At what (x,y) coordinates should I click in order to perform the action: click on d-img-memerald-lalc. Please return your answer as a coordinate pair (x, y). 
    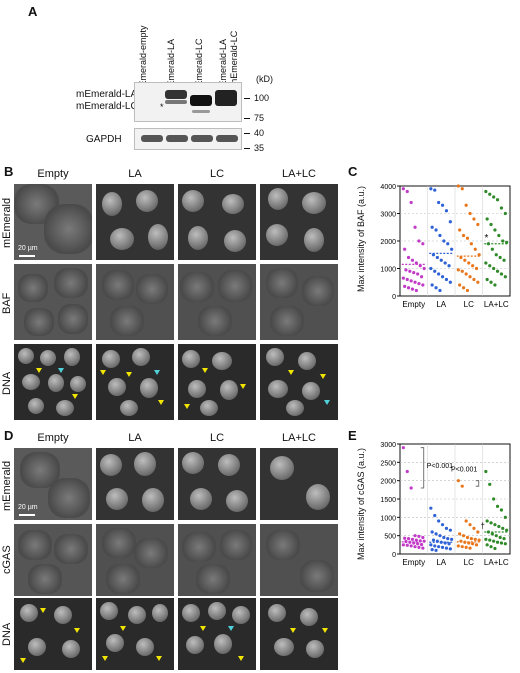
    Looking at the image, I should click on (299, 484).